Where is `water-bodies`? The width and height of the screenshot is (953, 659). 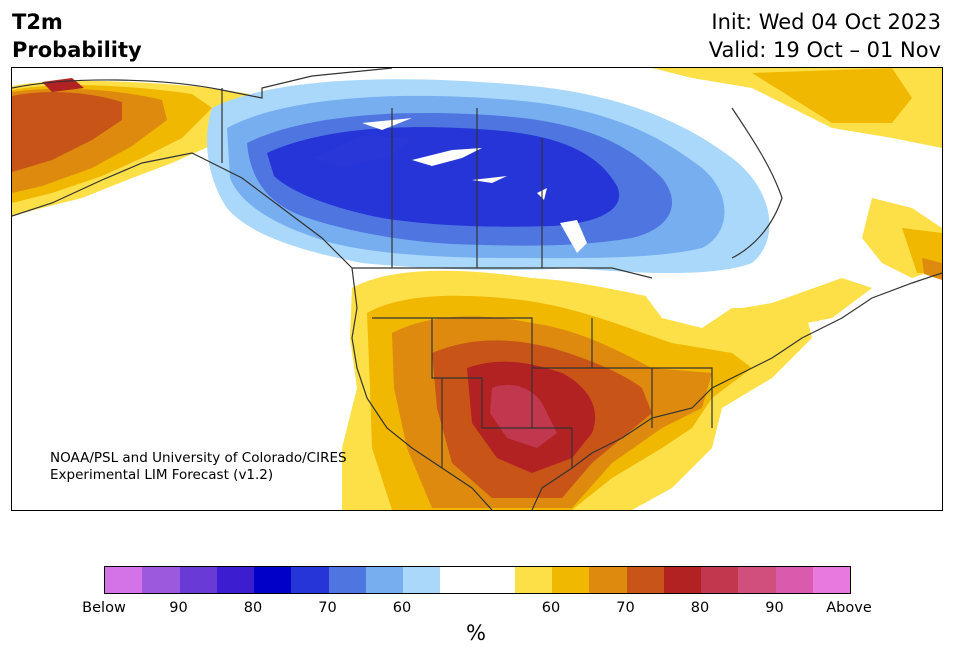 water-bodies is located at coordinates (547, 223).